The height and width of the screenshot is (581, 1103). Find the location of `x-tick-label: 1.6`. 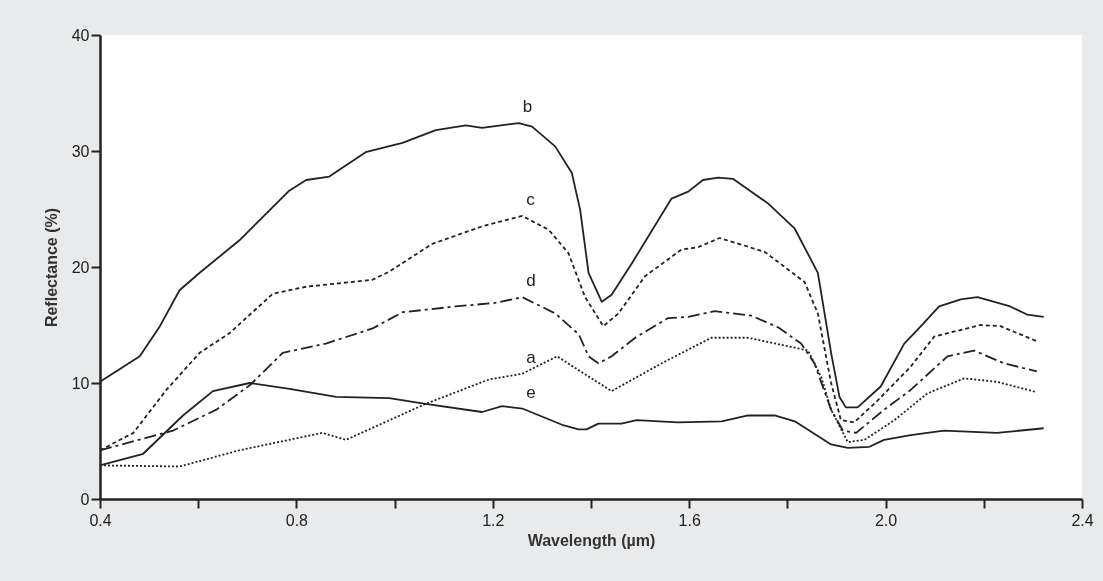

x-tick-label: 1.6 is located at coordinates (689, 520).